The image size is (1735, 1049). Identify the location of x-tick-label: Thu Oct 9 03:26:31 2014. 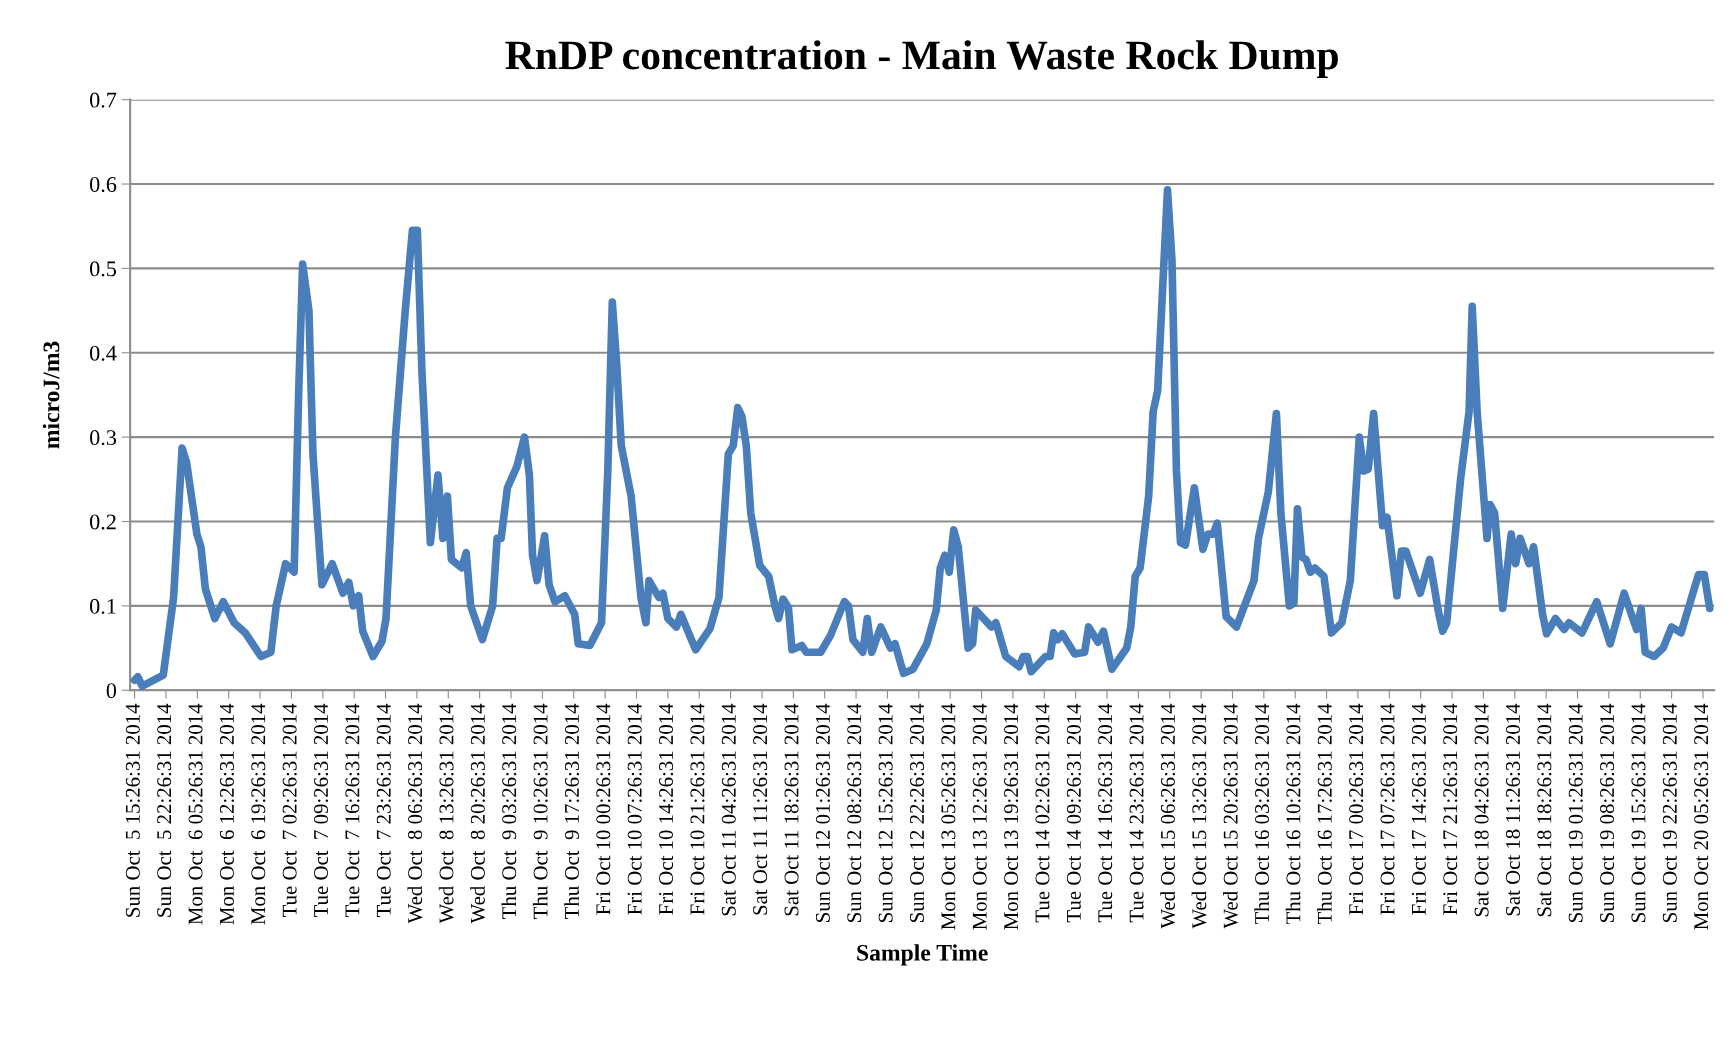
(509, 811).